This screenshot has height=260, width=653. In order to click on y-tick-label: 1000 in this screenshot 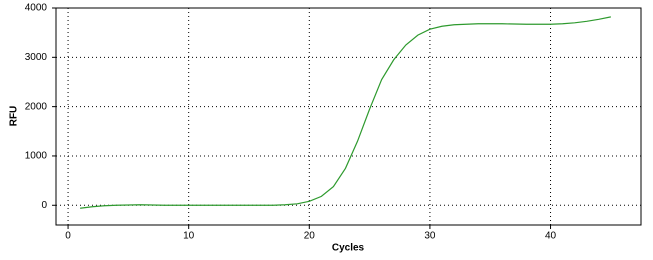, I will do `click(36, 156)`.